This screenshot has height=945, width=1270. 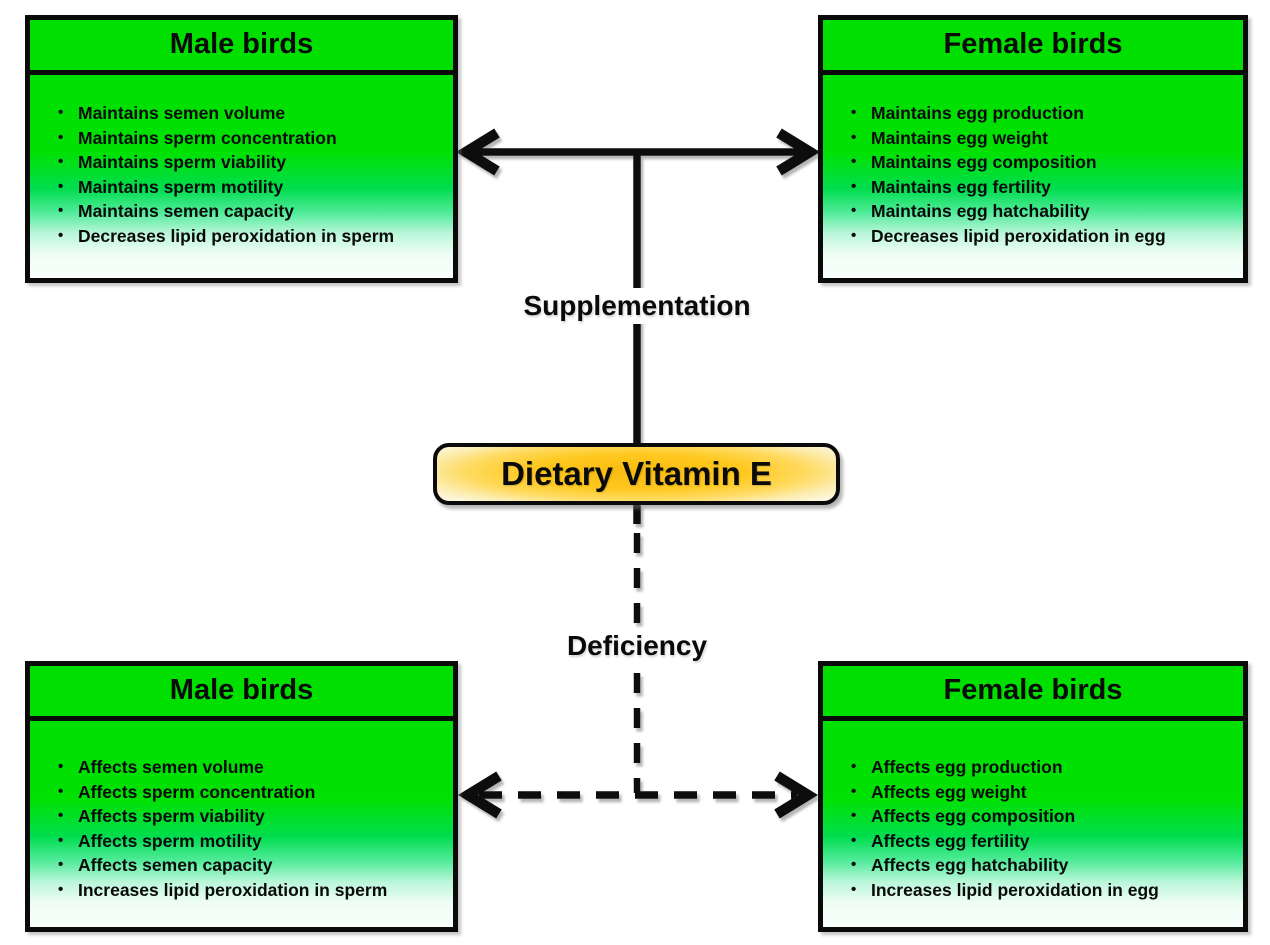 What do you see at coordinates (636, 474) in the screenshot?
I see `dietary-vitamin-e-node: Dietary Vitamin E` at bounding box center [636, 474].